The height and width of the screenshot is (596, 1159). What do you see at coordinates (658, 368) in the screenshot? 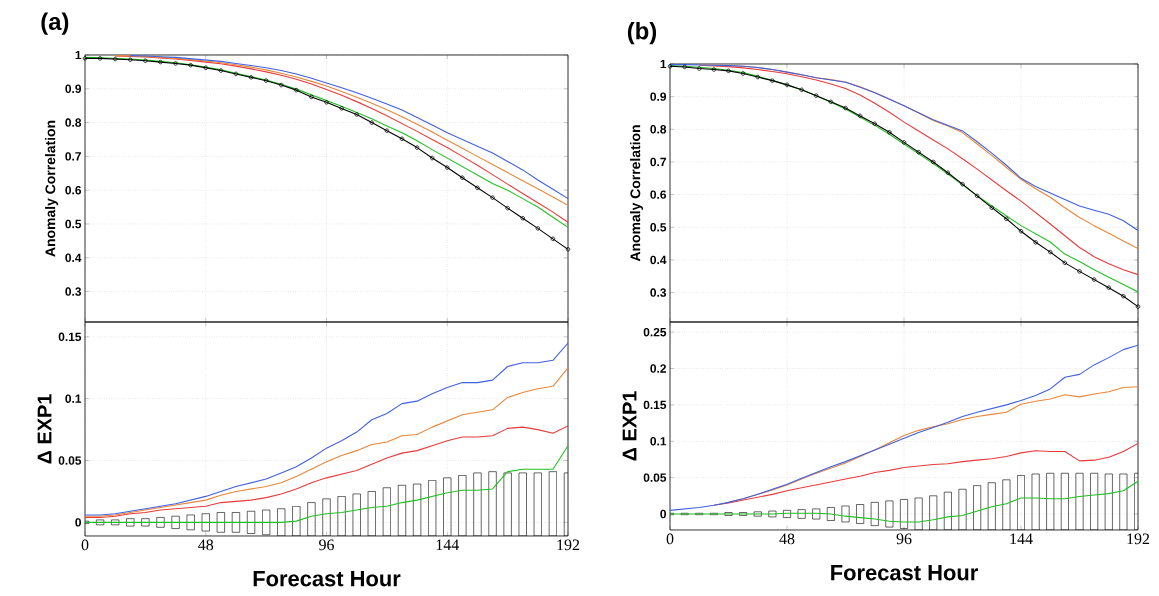
I see `y-tick-label: 0.2` at bounding box center [658, 368].